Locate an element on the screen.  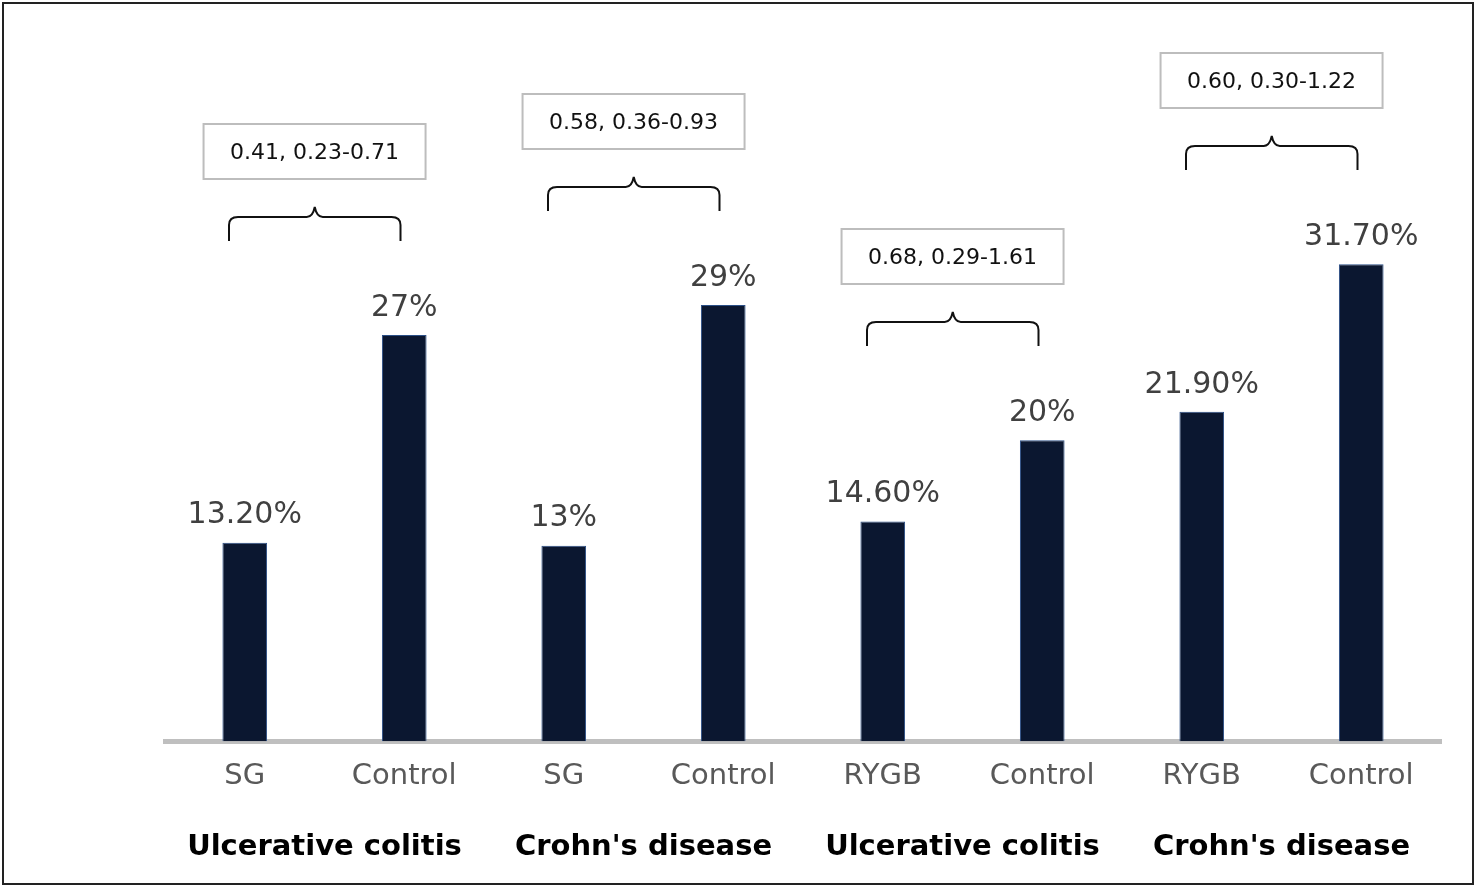
data-label: 21.90% is located at coordinates (1201, 382).